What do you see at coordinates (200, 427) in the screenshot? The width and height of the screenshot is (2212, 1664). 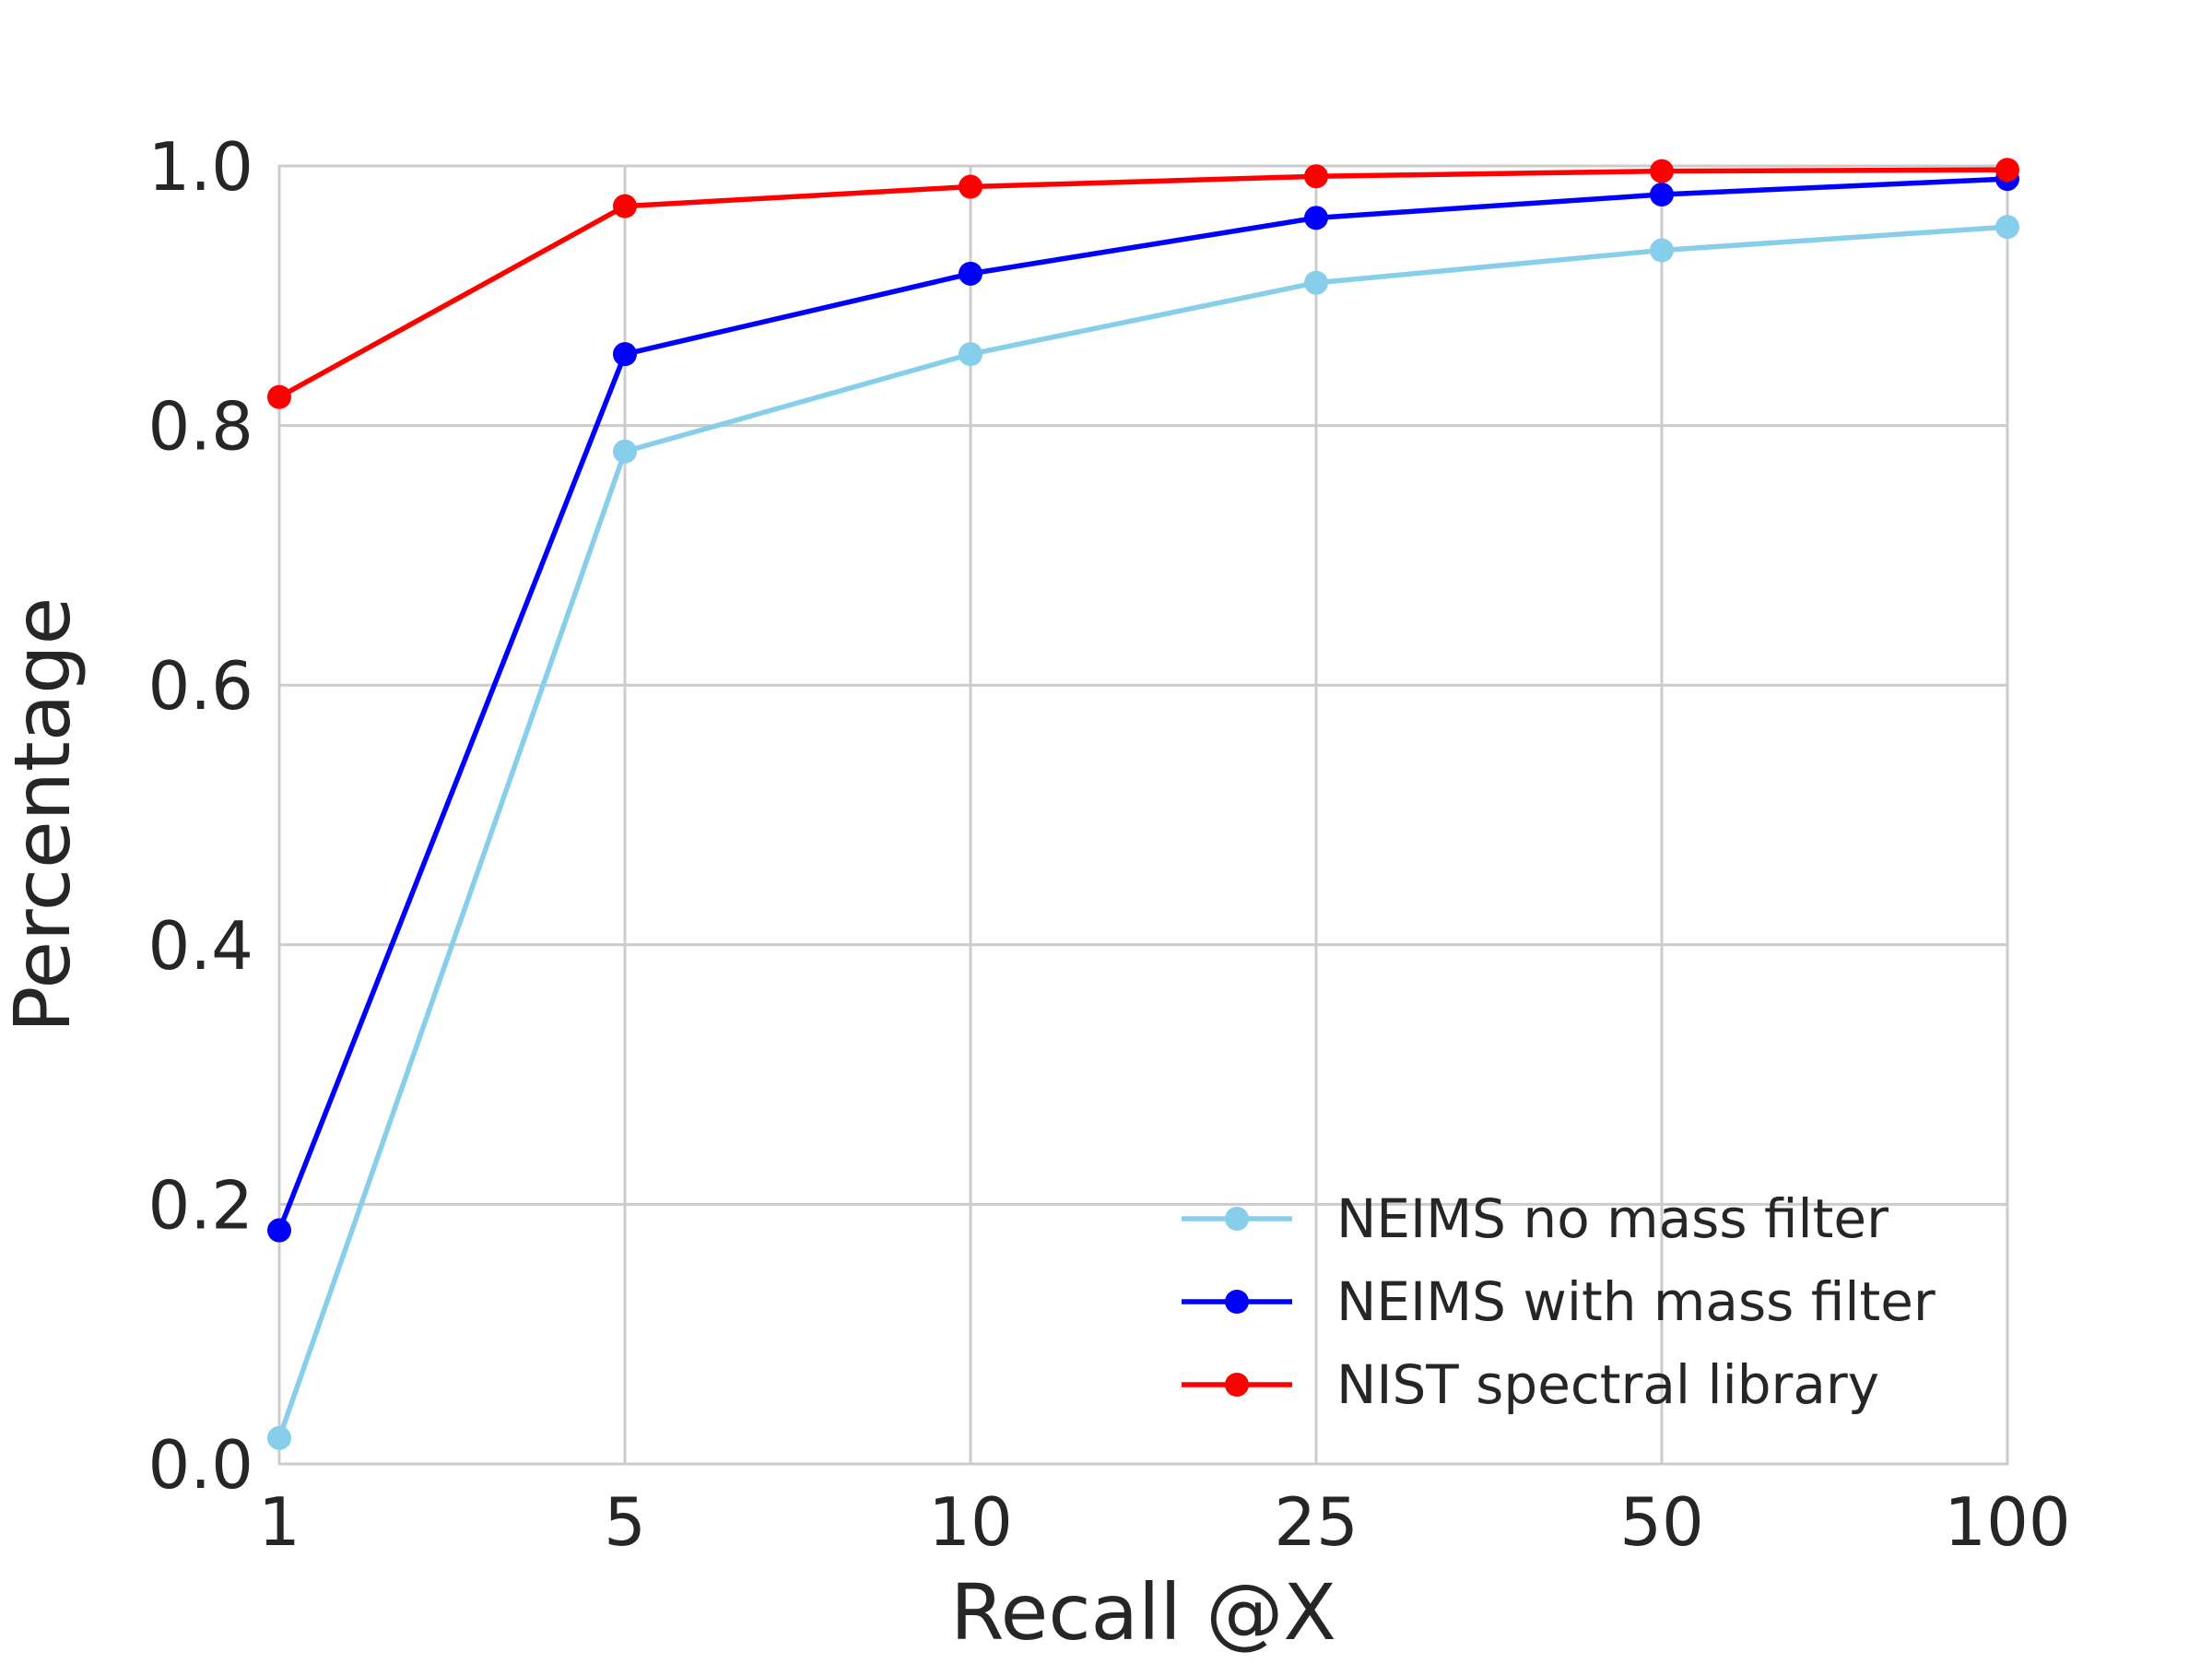 I see `y-tick-label: 0.8` at bounding box center [200, 427].